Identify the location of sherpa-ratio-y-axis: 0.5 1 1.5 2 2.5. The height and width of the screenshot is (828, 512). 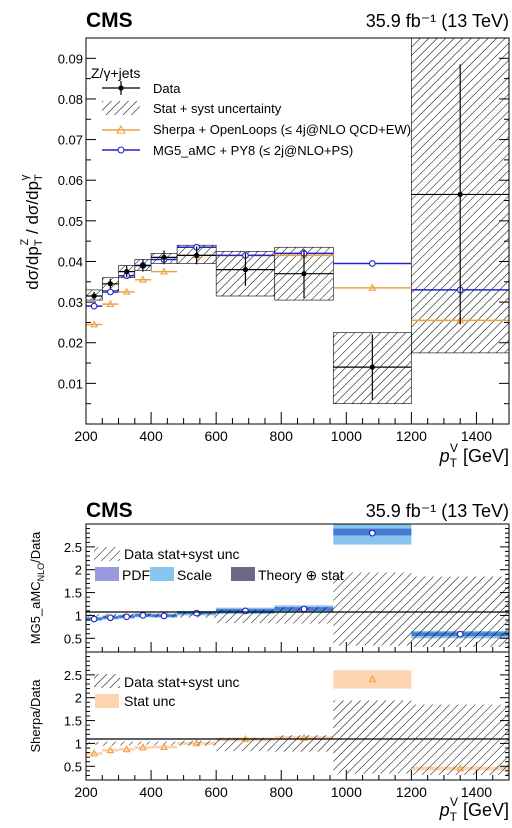
(286, 716).